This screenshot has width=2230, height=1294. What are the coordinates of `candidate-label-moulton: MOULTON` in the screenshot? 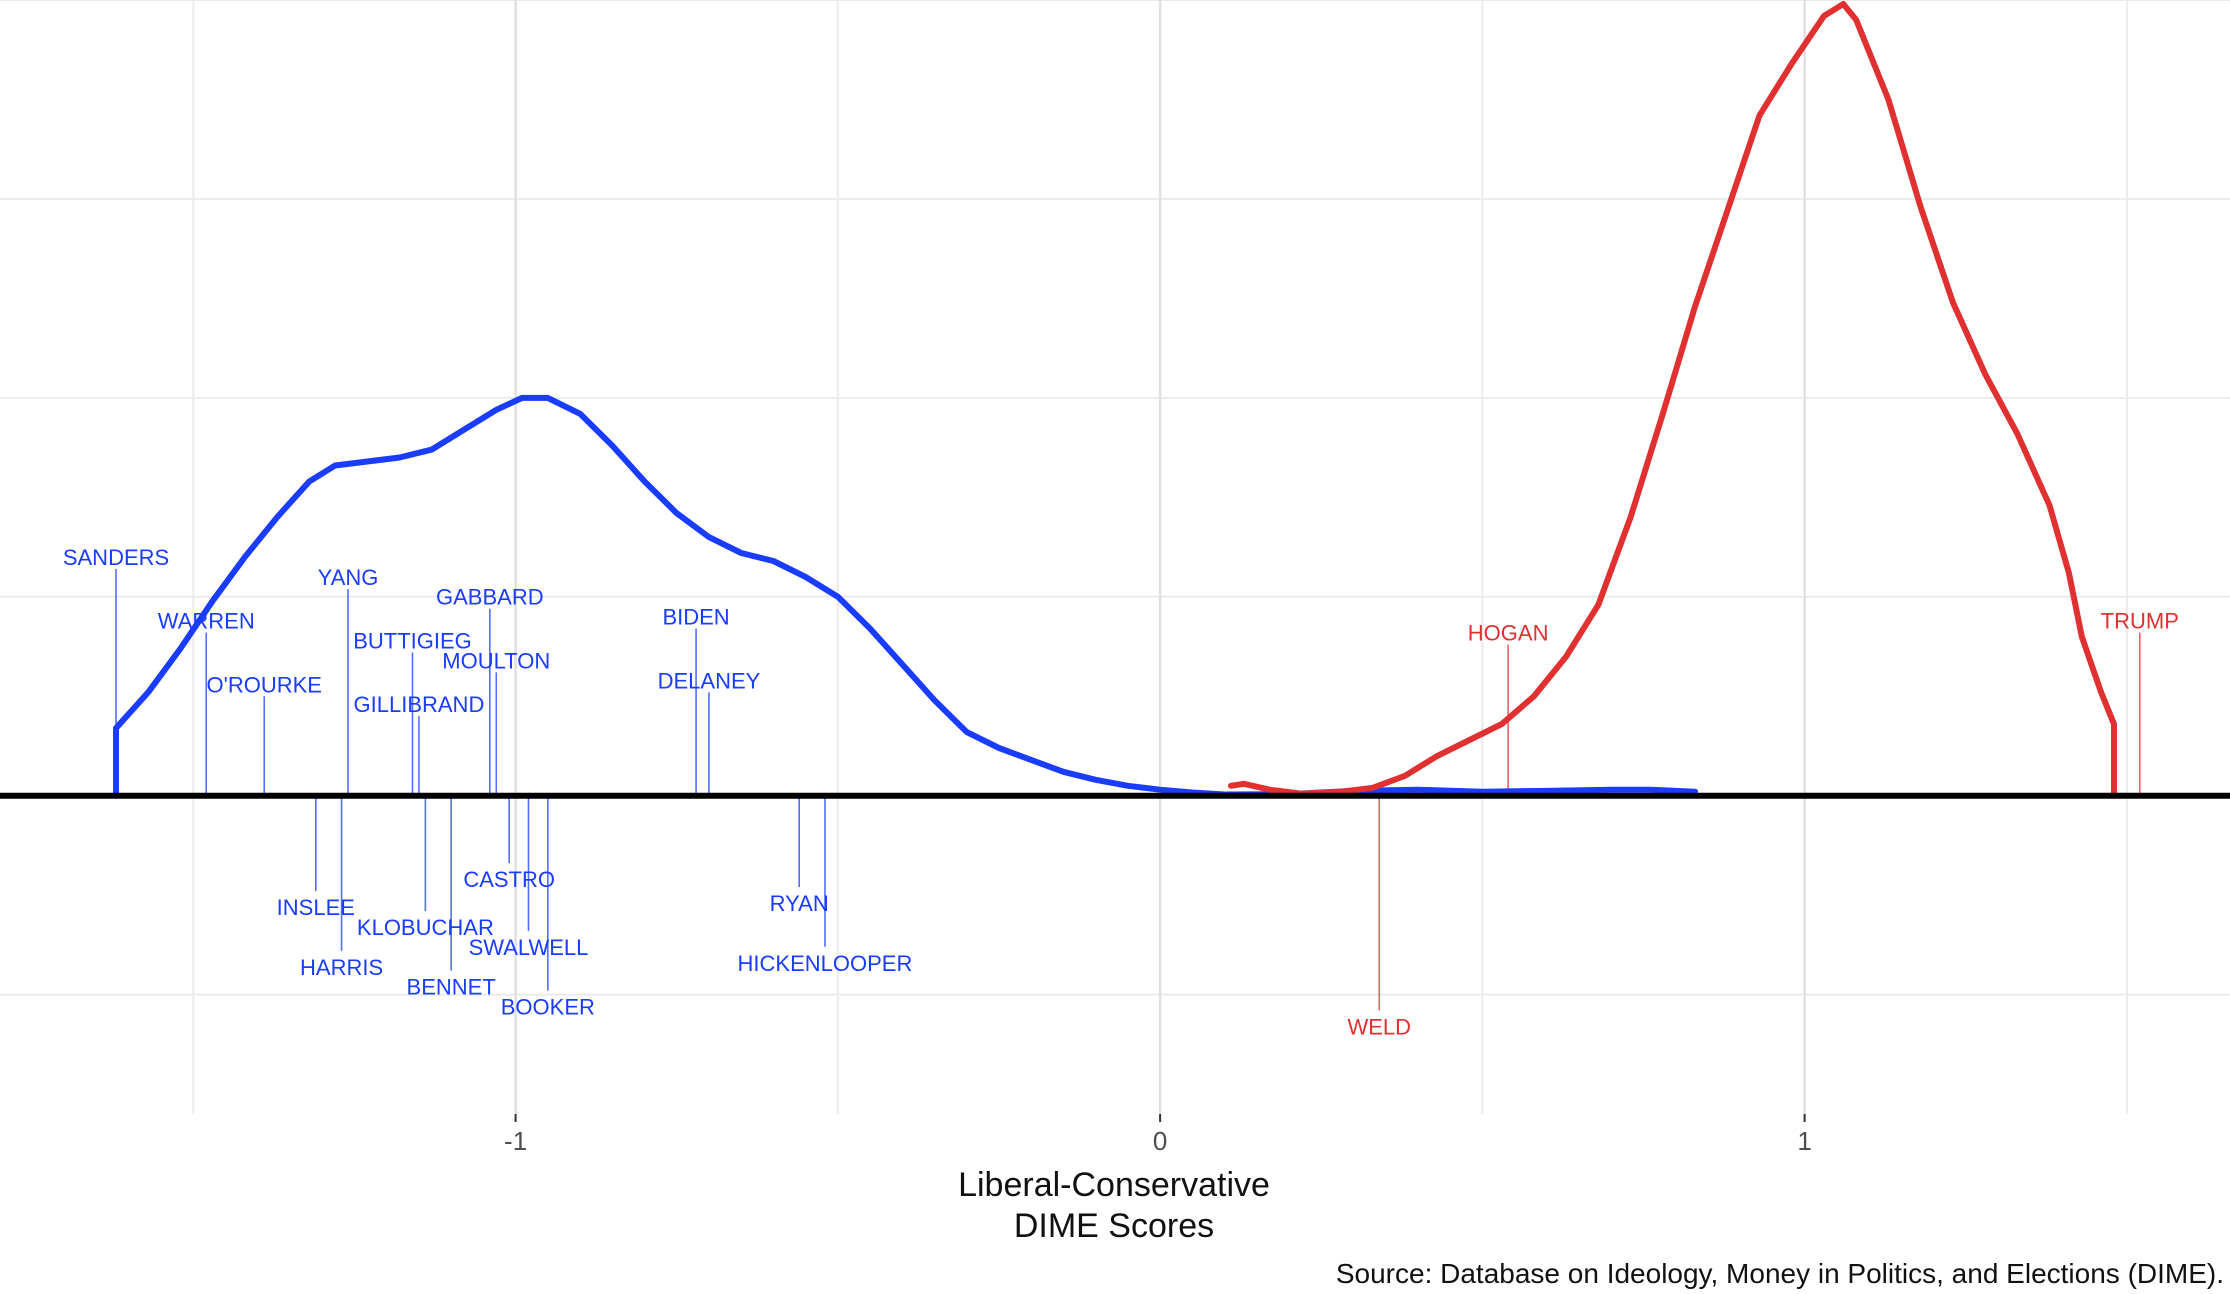 It's located at (496, 660).